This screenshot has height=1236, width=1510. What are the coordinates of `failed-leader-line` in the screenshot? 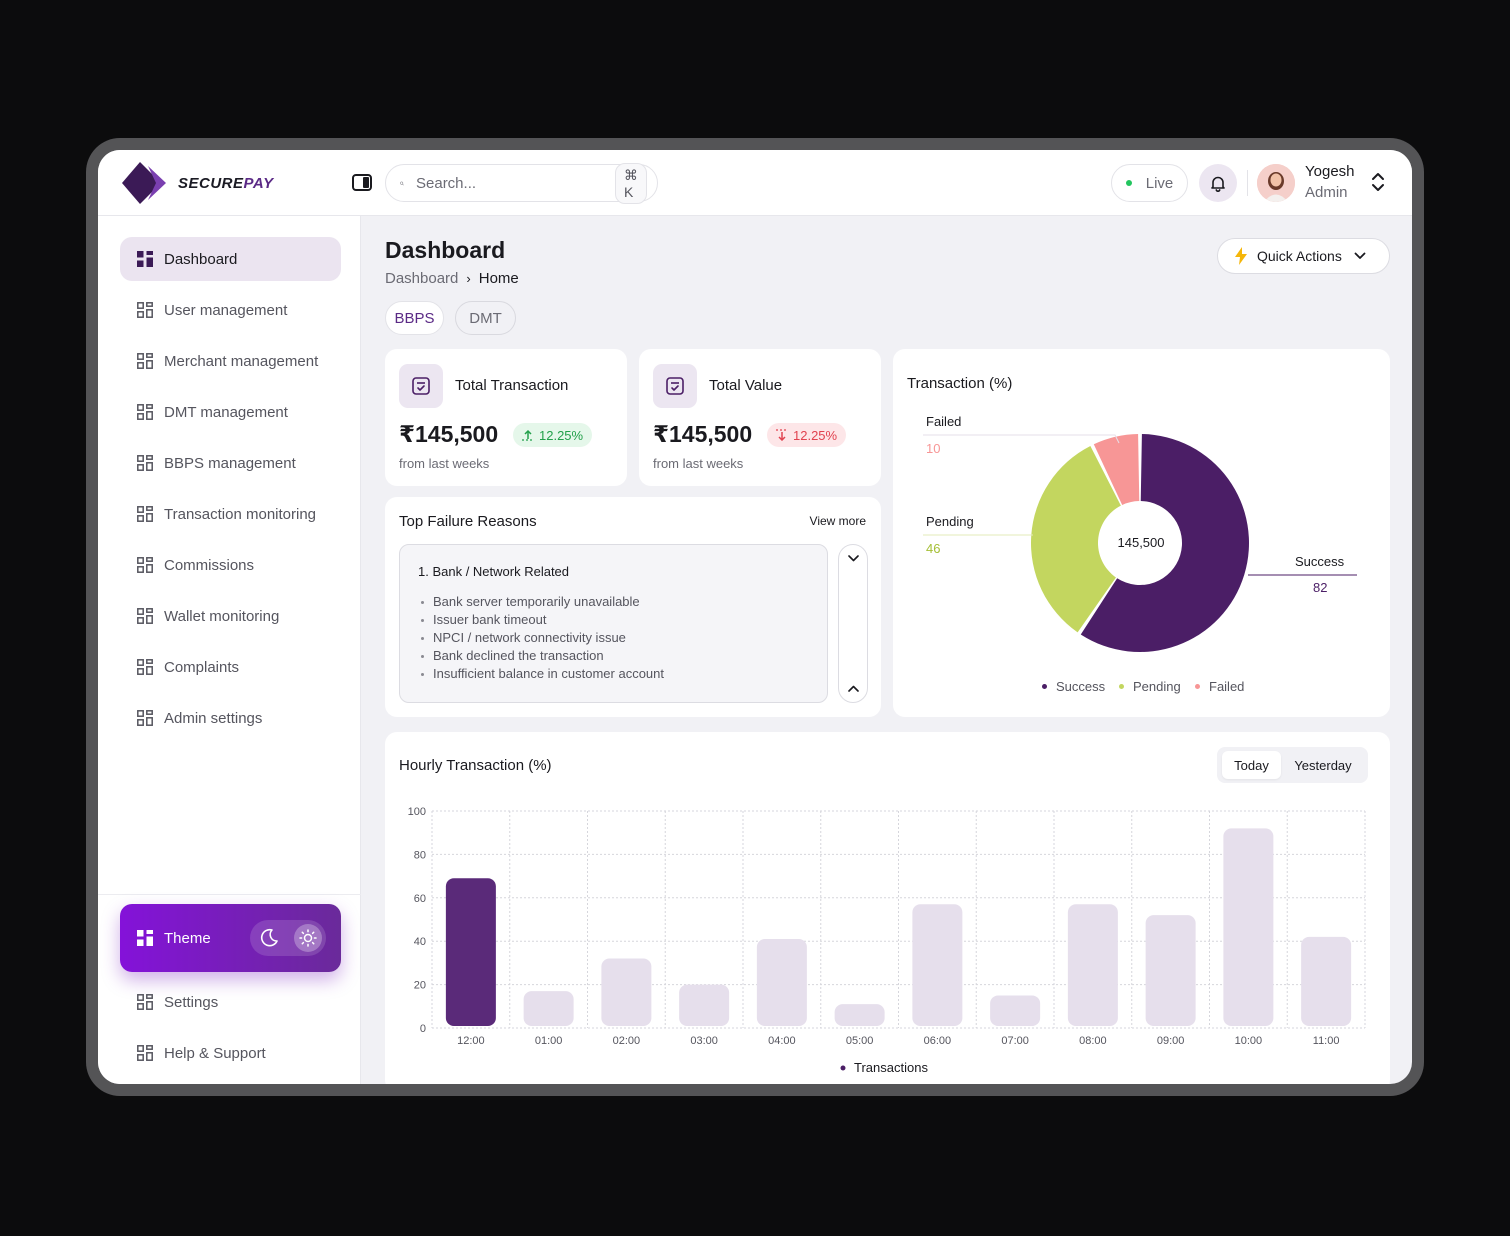 It's located at (1021, 439).